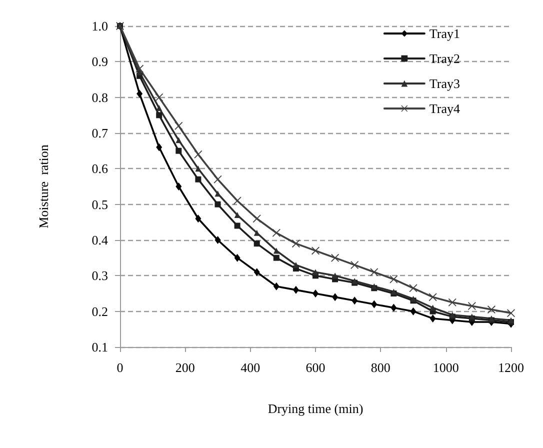 The image size is (543, 448). Describe the element at coordinates (511, 367) in the screenshot. I see `x-tick-label: 1200` at that location.